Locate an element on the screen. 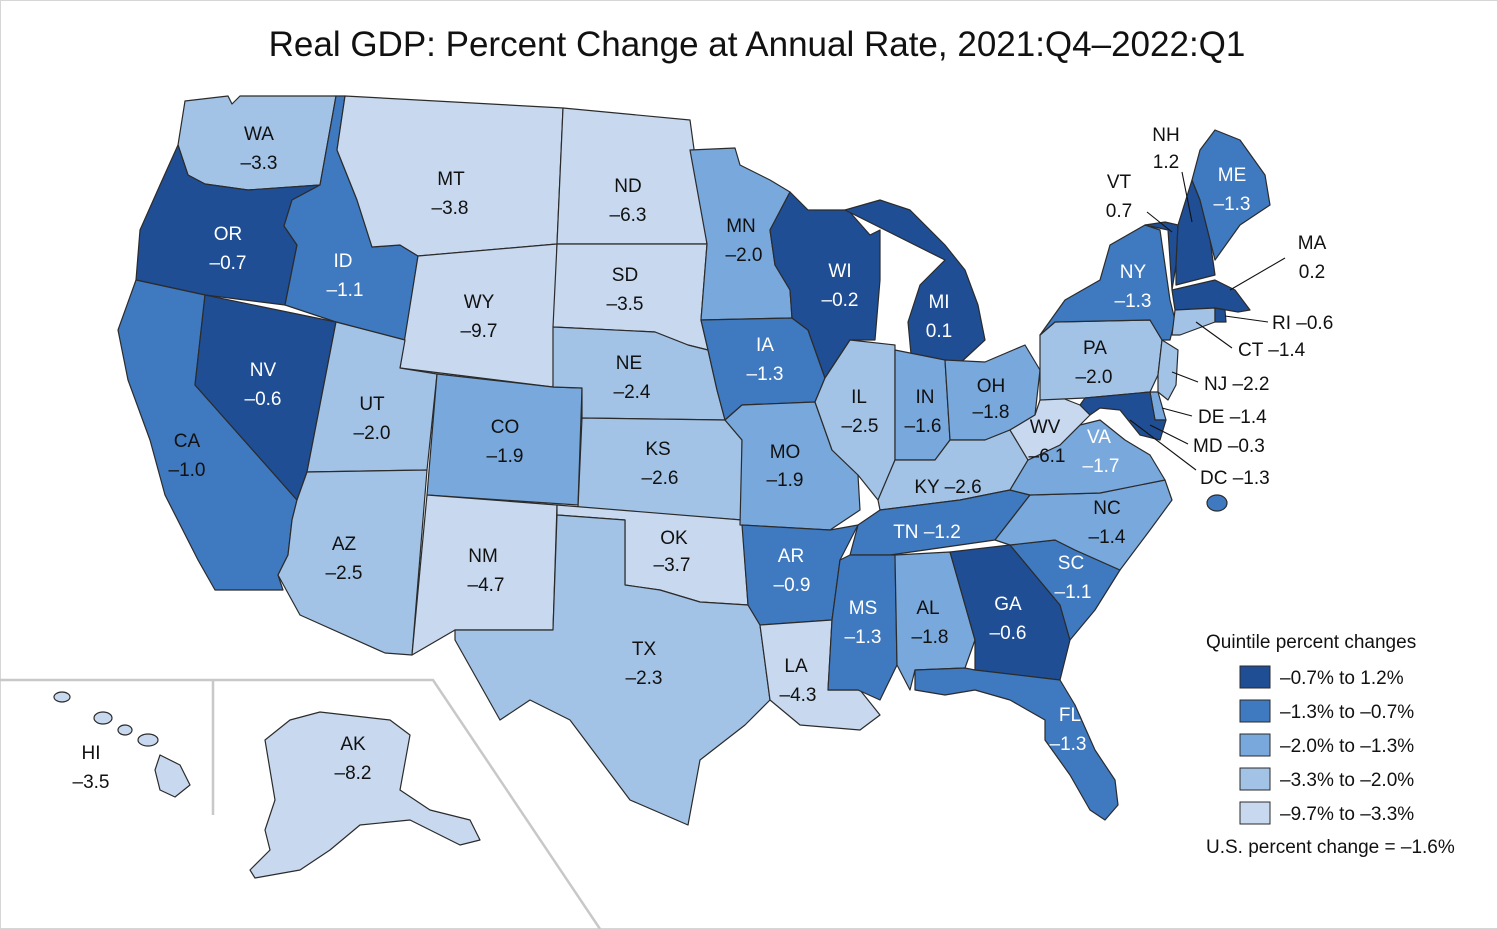 The width and height of the screenshot is (1498, 929). label-KY: KY –2.6 is located at coordinates (947, 487).